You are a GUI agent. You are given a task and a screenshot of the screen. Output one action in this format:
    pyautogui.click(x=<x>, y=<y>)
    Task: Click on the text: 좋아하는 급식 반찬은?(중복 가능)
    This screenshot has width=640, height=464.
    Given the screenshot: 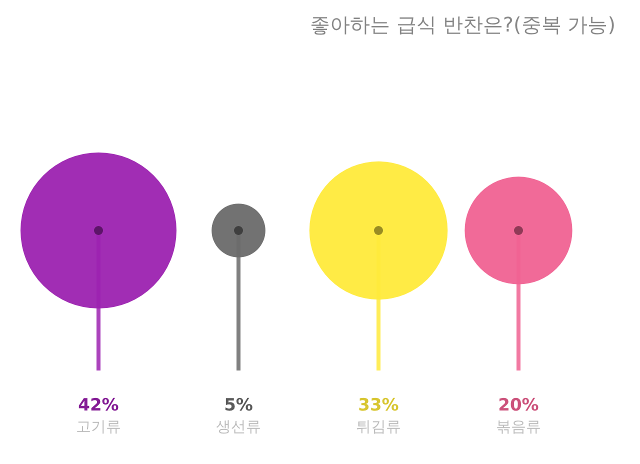 What is the action you would take?
    pyautogui.click(x=463, y=24)
    